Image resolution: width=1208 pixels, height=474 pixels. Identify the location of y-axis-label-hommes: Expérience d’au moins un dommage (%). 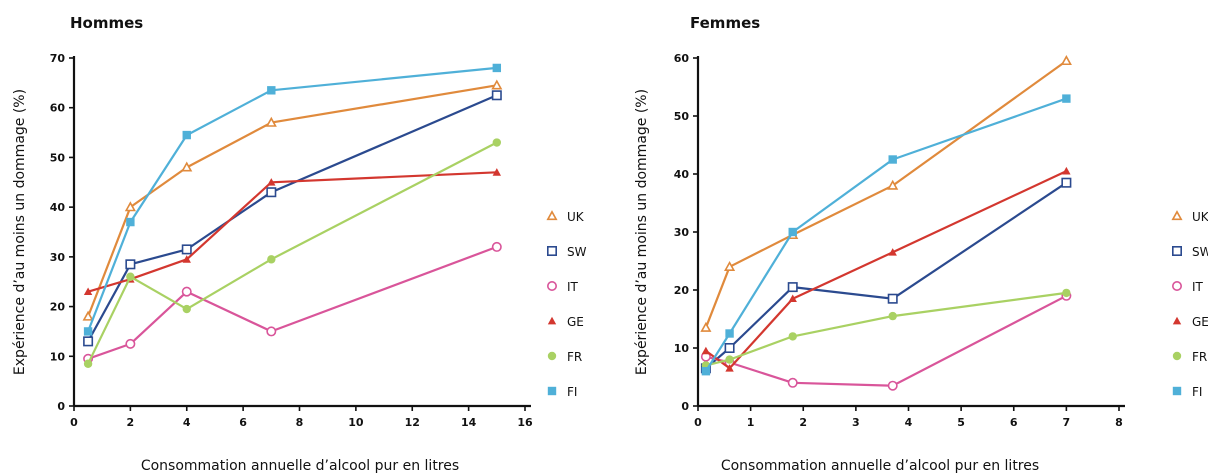
(20, 232).